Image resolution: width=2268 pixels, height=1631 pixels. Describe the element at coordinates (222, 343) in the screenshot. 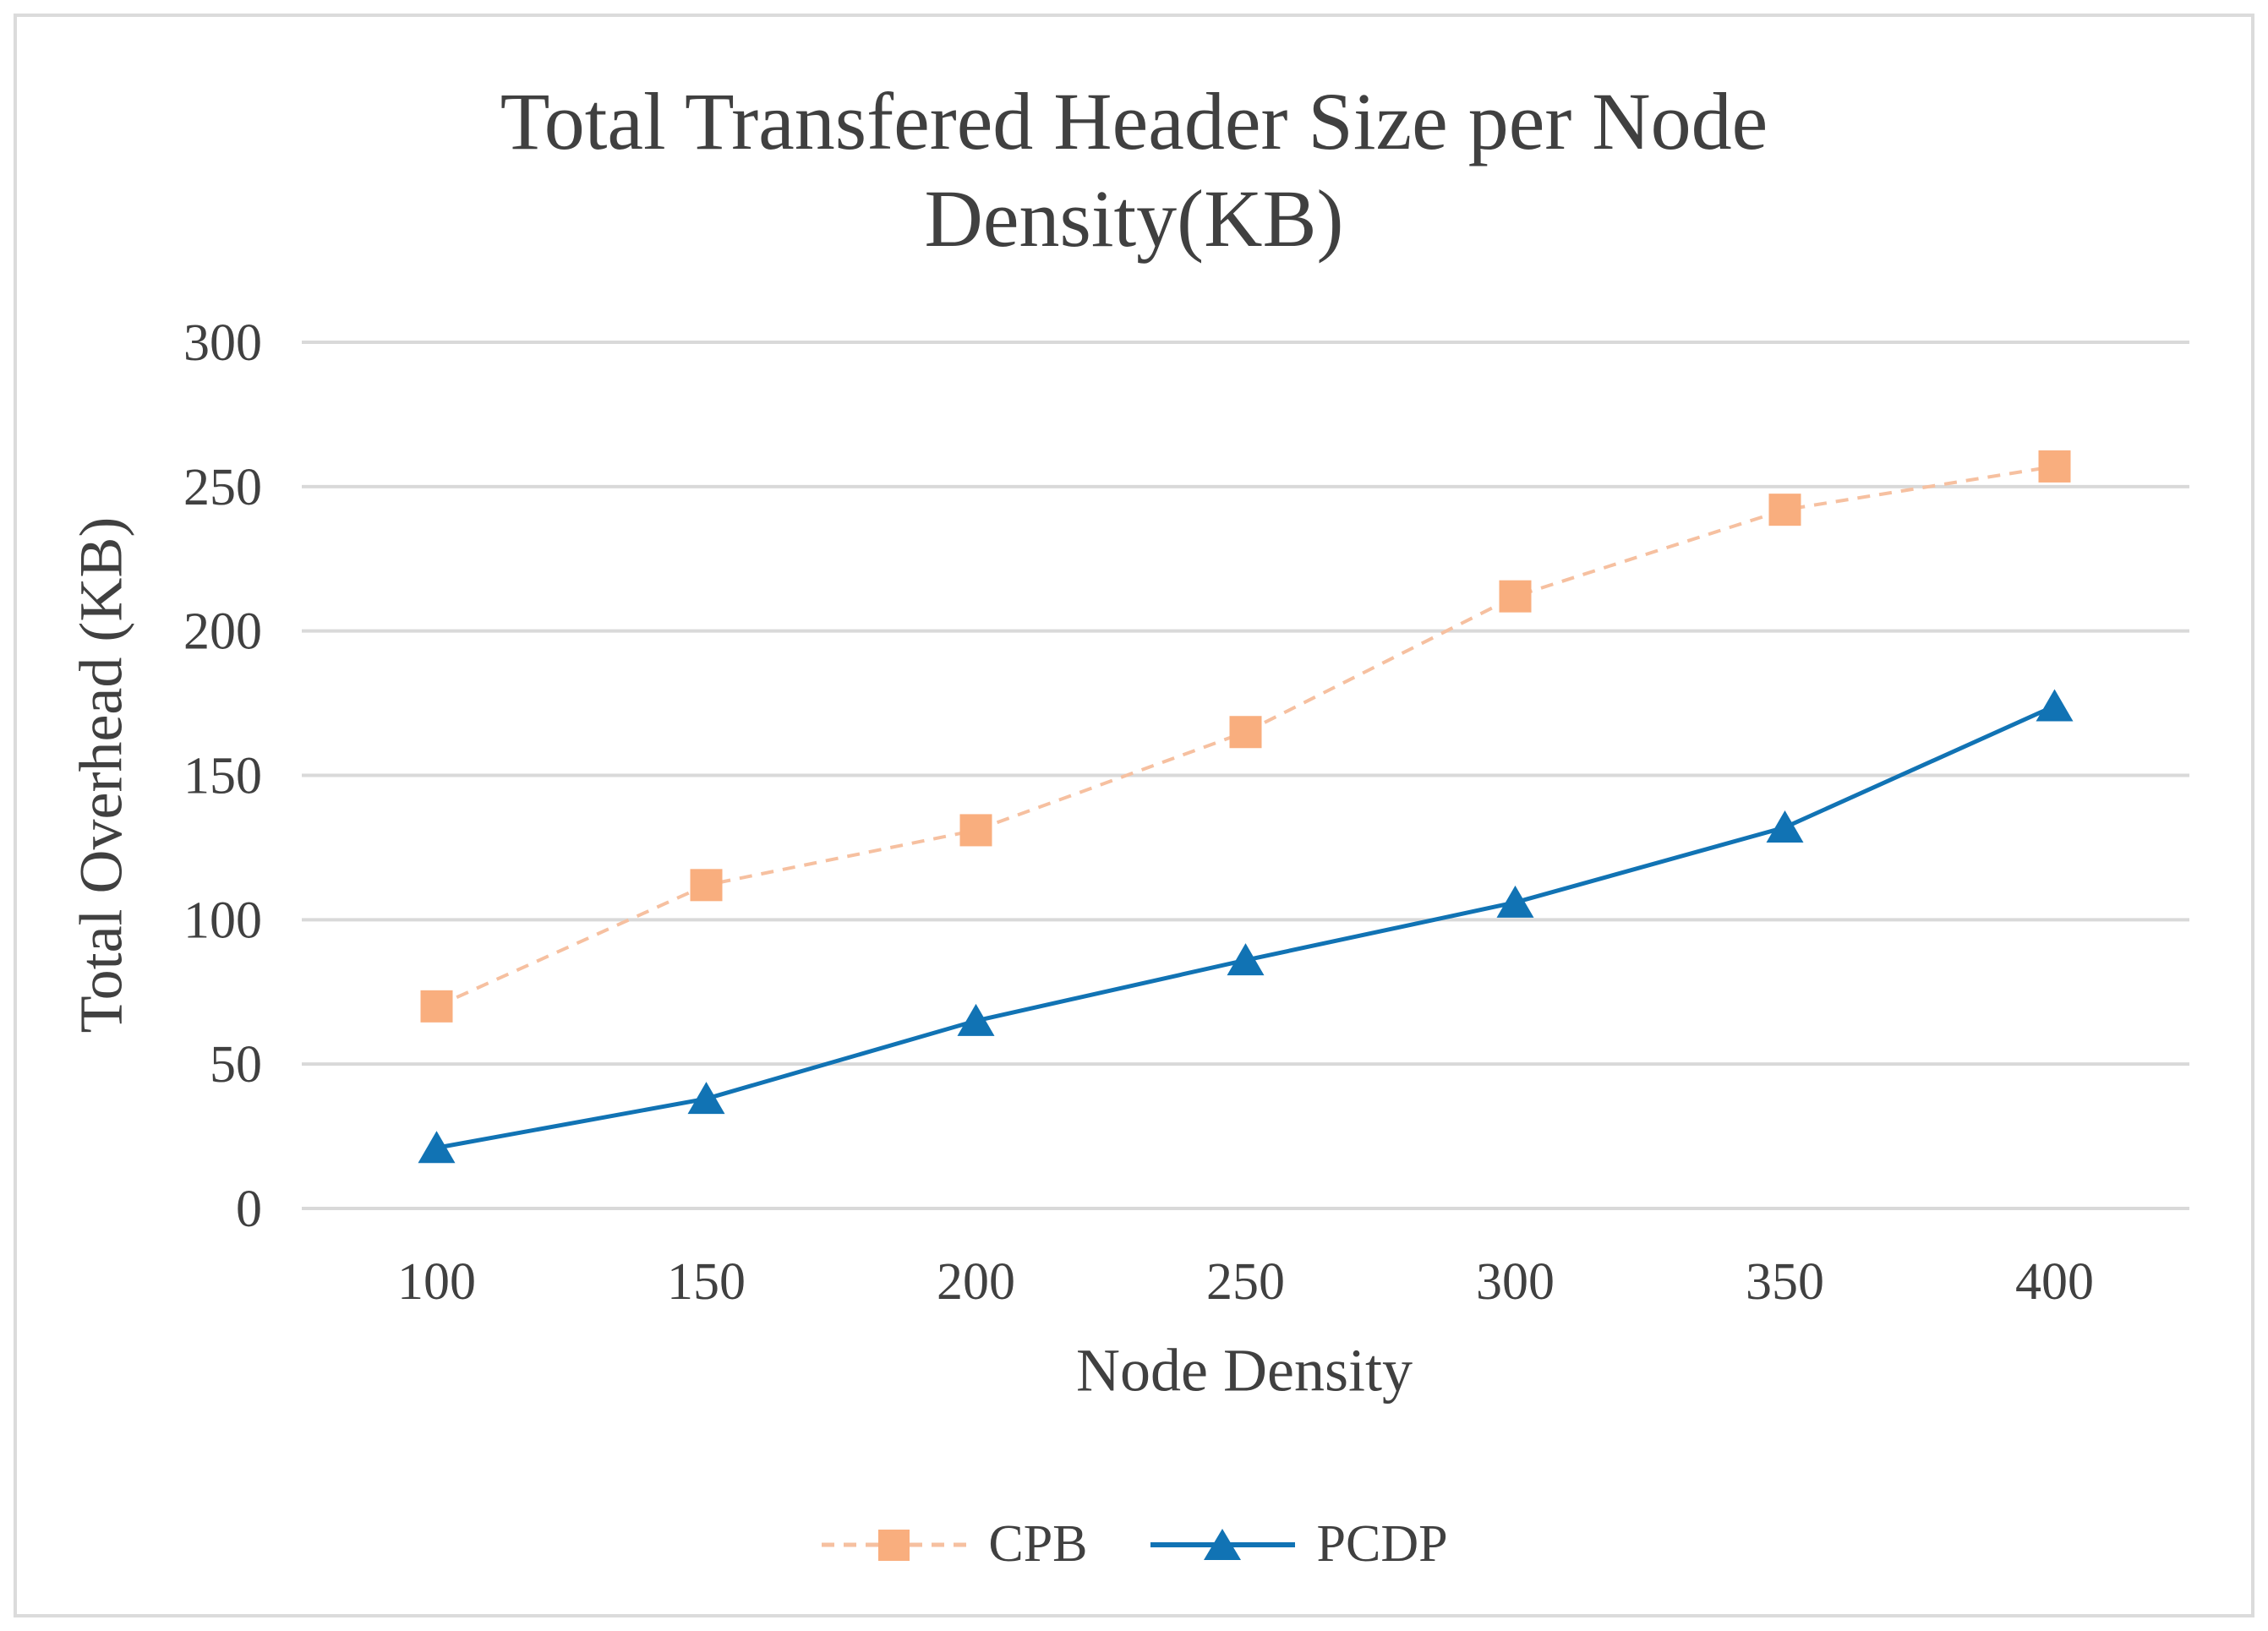

I see `y-tick-label: 300` at that location.